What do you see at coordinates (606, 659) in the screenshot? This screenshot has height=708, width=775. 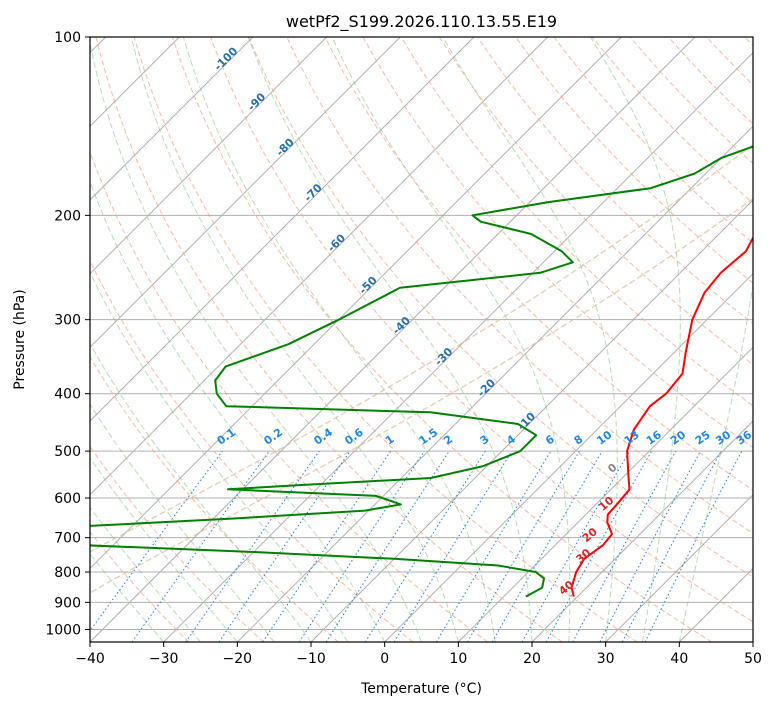 I see `x-tick-label: 30` at bounding box center [606, 659].